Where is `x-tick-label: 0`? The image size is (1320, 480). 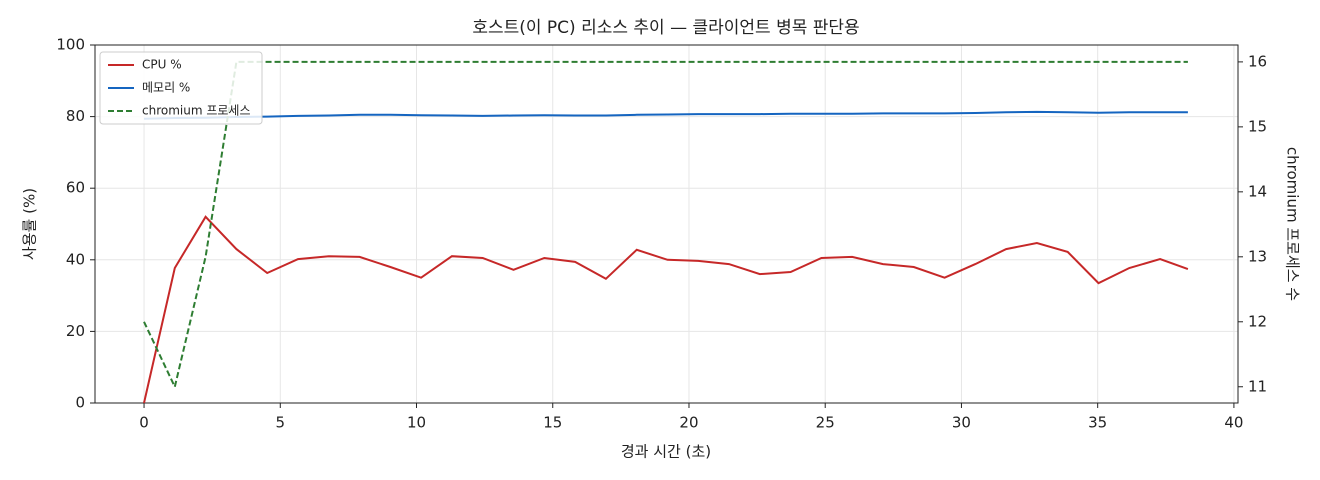 x-tick-label: 0 is located at coordinates (144, 423).